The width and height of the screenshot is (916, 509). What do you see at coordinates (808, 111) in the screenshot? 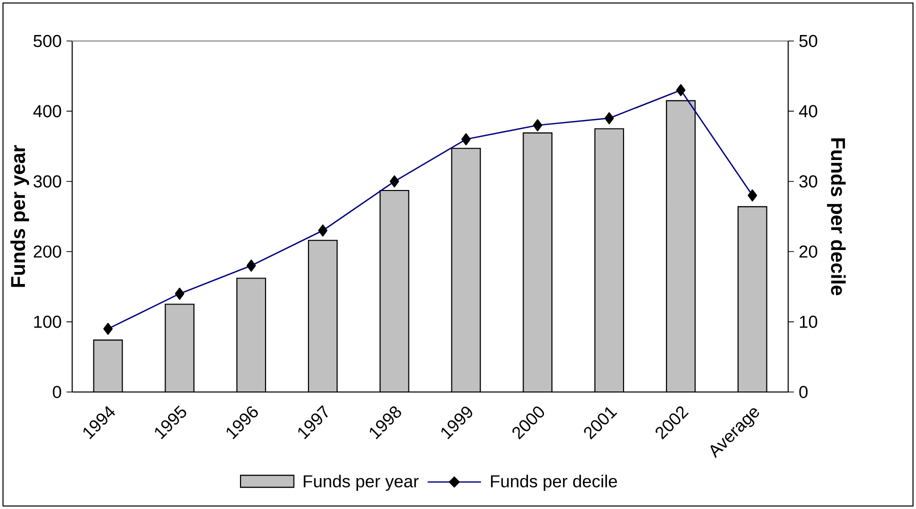
I see `y2-tick-label: 40` at bounding box center [808, 111].